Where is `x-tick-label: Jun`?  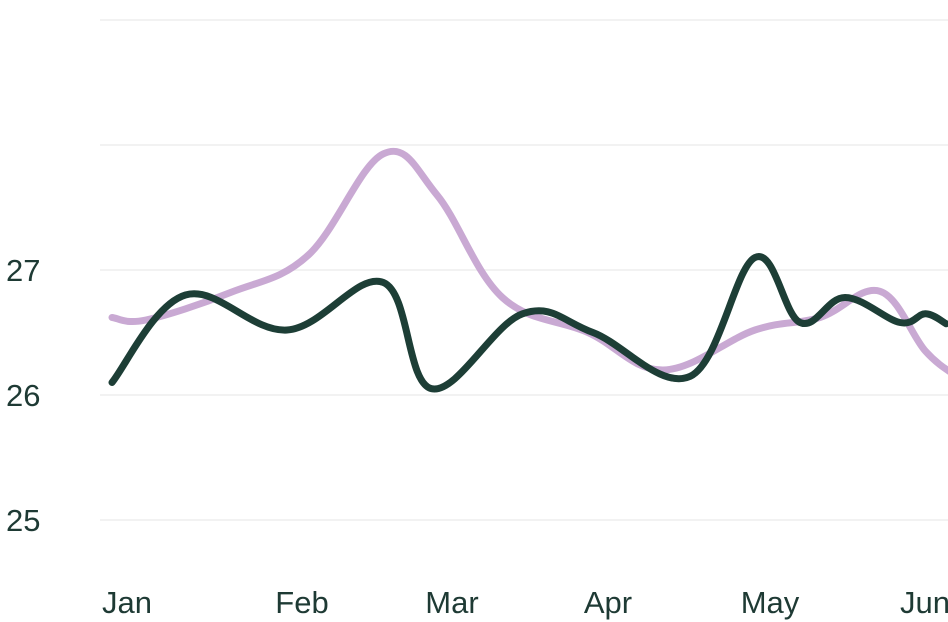
x-tick-label: Jun is located at coordinates (924, 602).